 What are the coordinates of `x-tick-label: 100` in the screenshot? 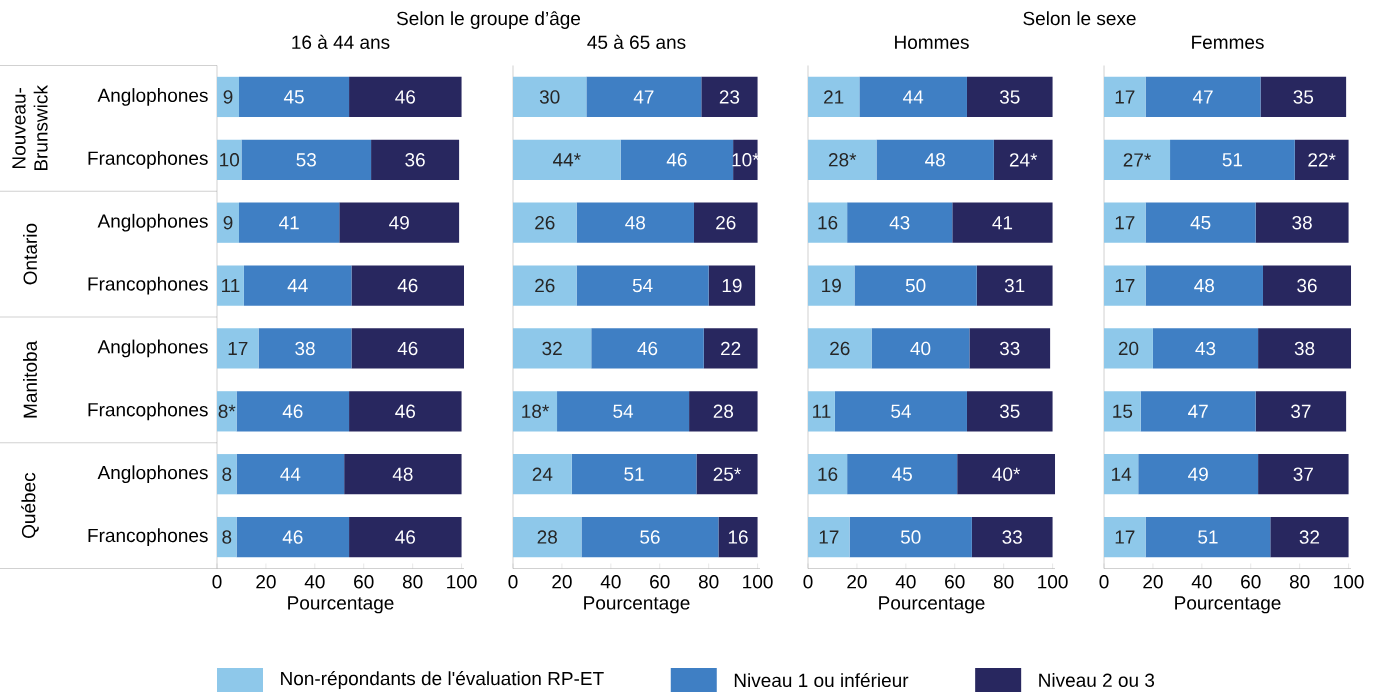 It's located at (1053, 582).